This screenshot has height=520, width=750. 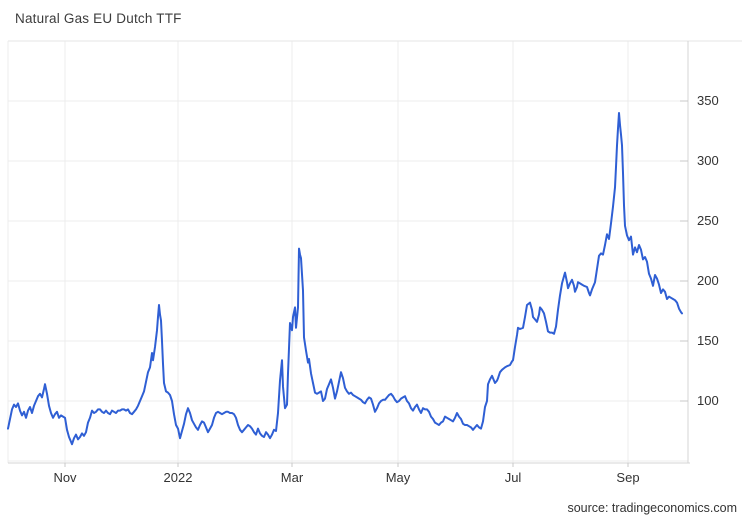 I want to click on y-axis-label: 100, so click(x=708, y=400).